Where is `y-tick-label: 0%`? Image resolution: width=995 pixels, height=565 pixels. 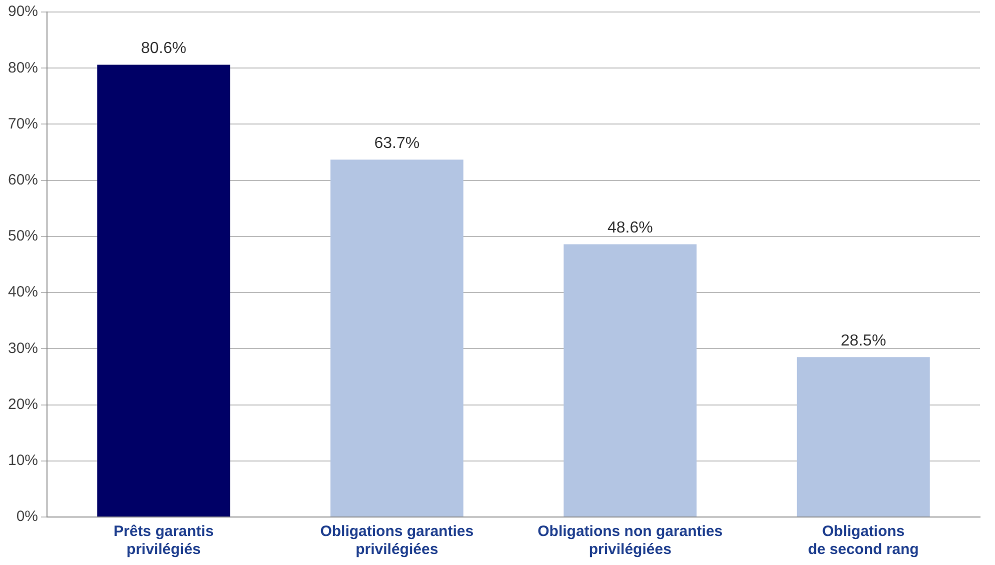
y-tick-label: 0% is located at coordinates (27, 517).